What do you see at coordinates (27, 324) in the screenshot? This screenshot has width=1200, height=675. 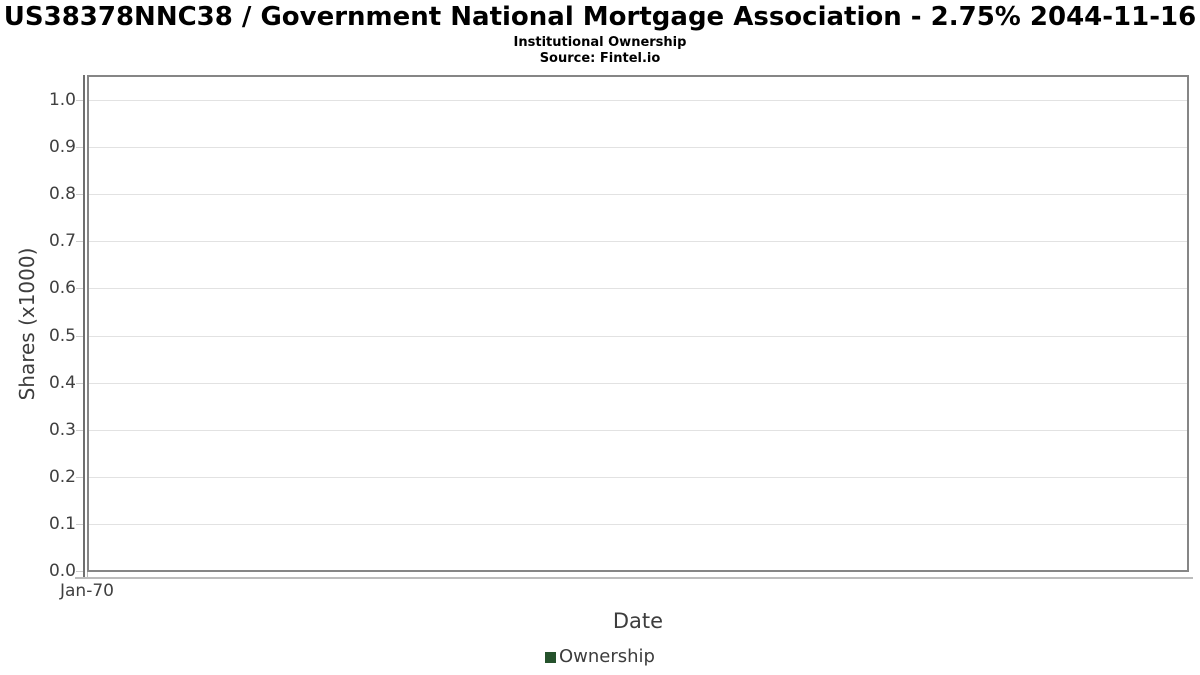 I see `y-axis-title: Shares (x1000)` at bounding box center [27, 324].